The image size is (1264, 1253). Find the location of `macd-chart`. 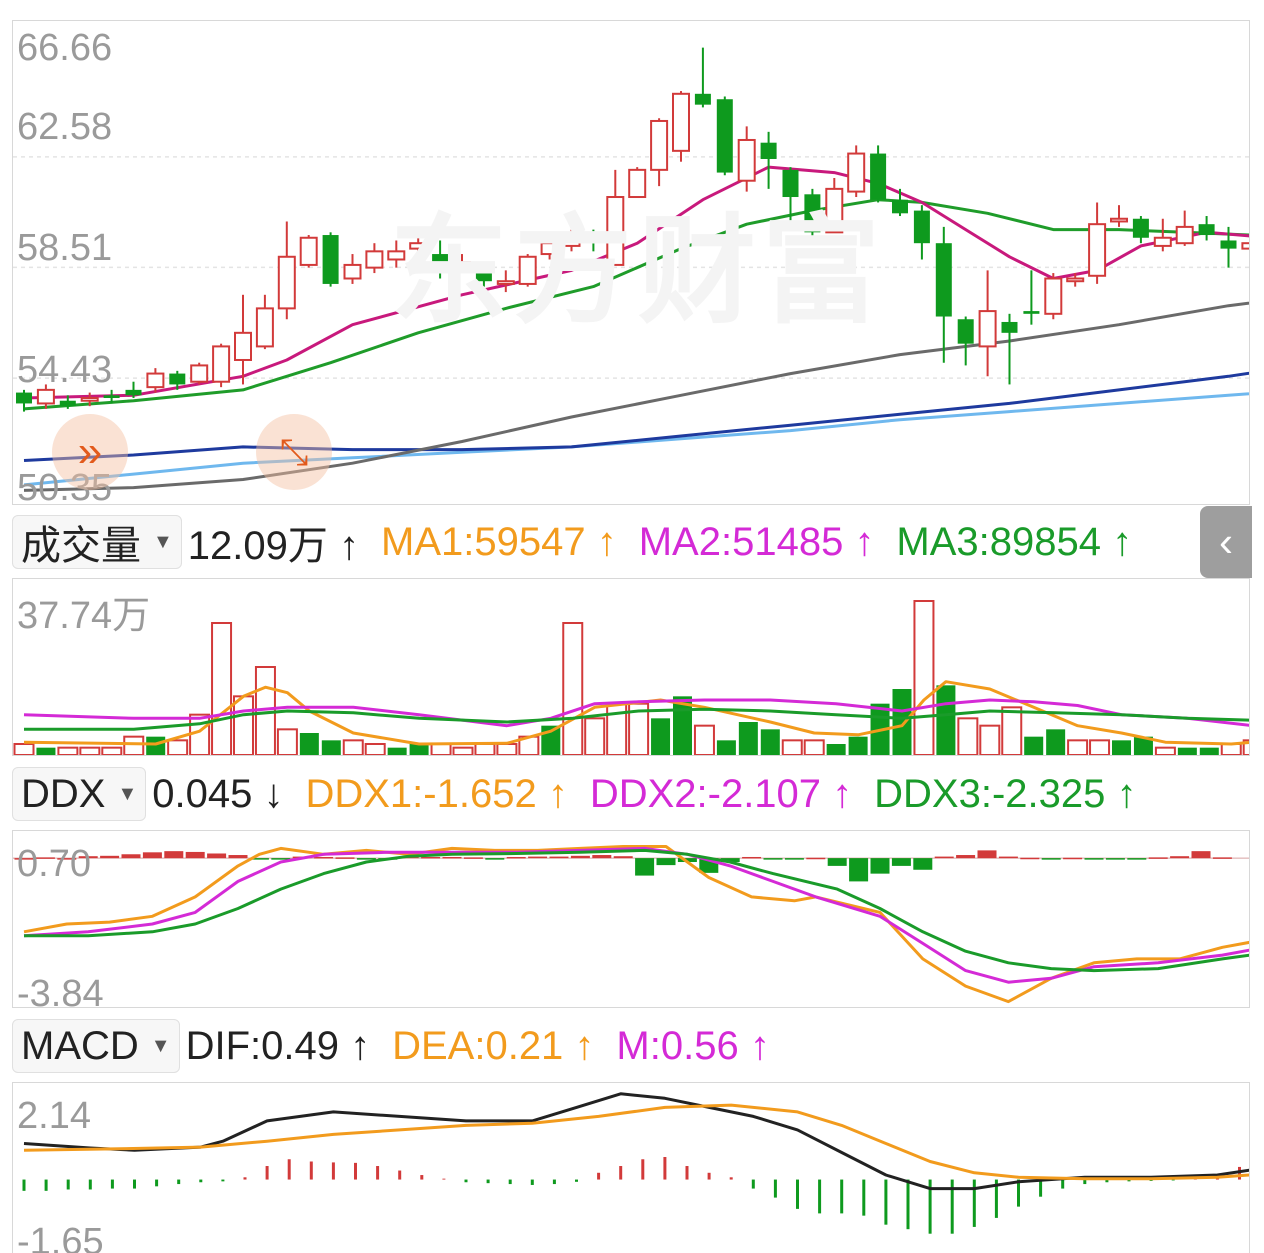

macd-chart is located at coordinates (631, 1168).